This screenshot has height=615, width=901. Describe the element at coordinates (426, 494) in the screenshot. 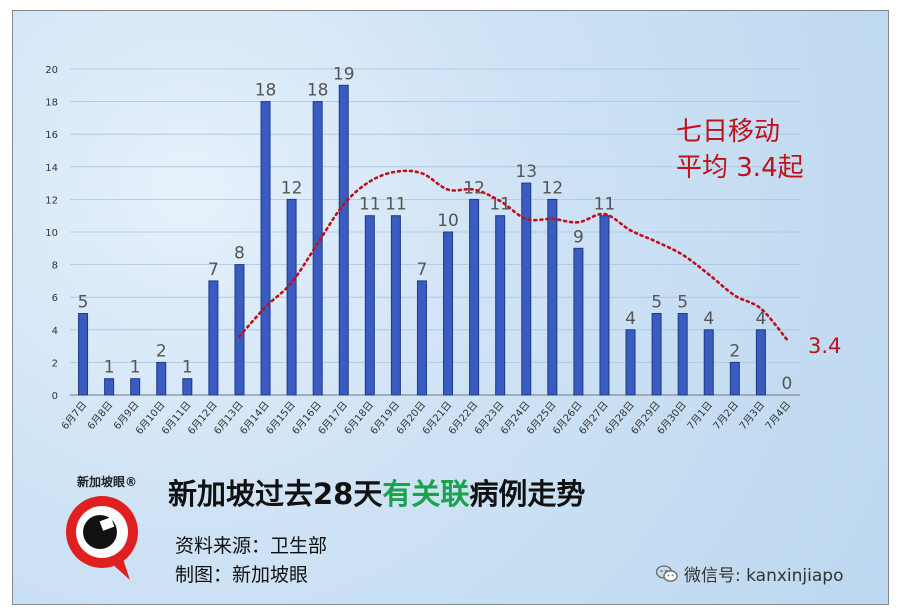

I see `title-highlight: 有关联` at that location.